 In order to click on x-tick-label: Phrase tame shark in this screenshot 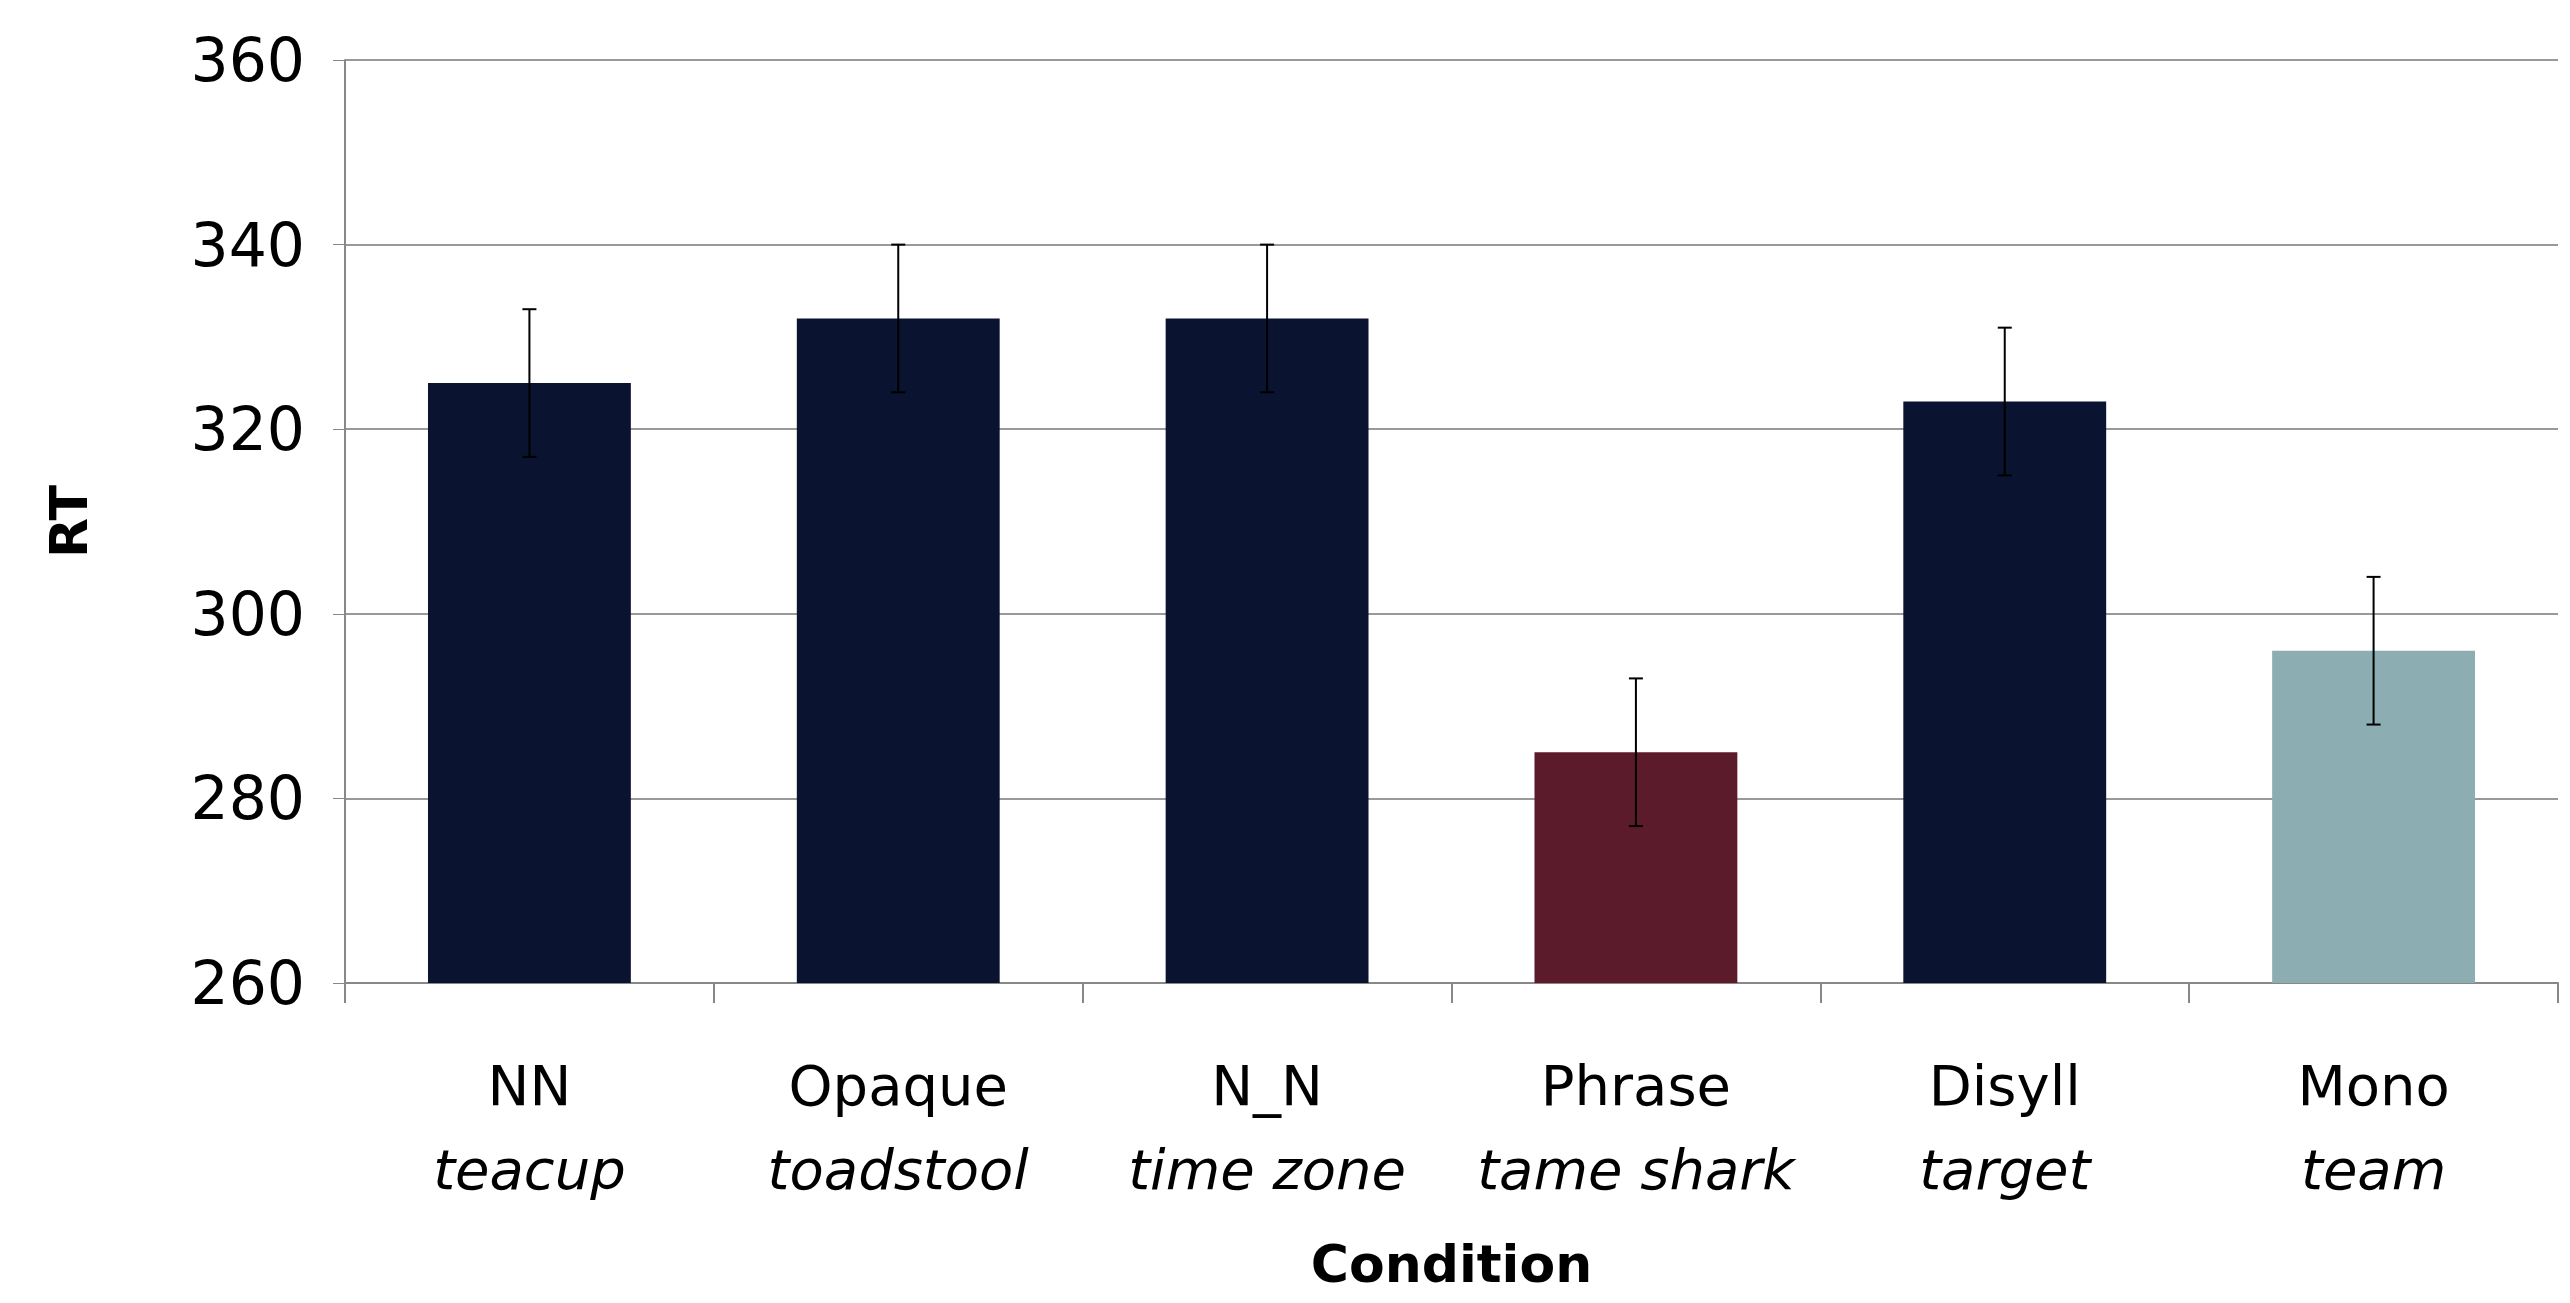, I will do `click(1637, 1127)`.